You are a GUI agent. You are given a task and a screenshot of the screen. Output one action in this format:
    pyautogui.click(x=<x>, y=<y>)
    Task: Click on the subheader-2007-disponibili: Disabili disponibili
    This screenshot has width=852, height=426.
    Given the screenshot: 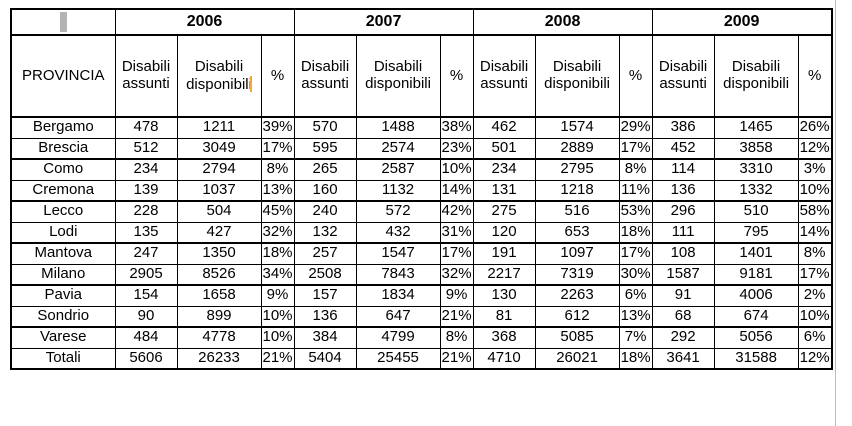 What is the action you would take?
    pyautogui.click(x=398, y=76)
    